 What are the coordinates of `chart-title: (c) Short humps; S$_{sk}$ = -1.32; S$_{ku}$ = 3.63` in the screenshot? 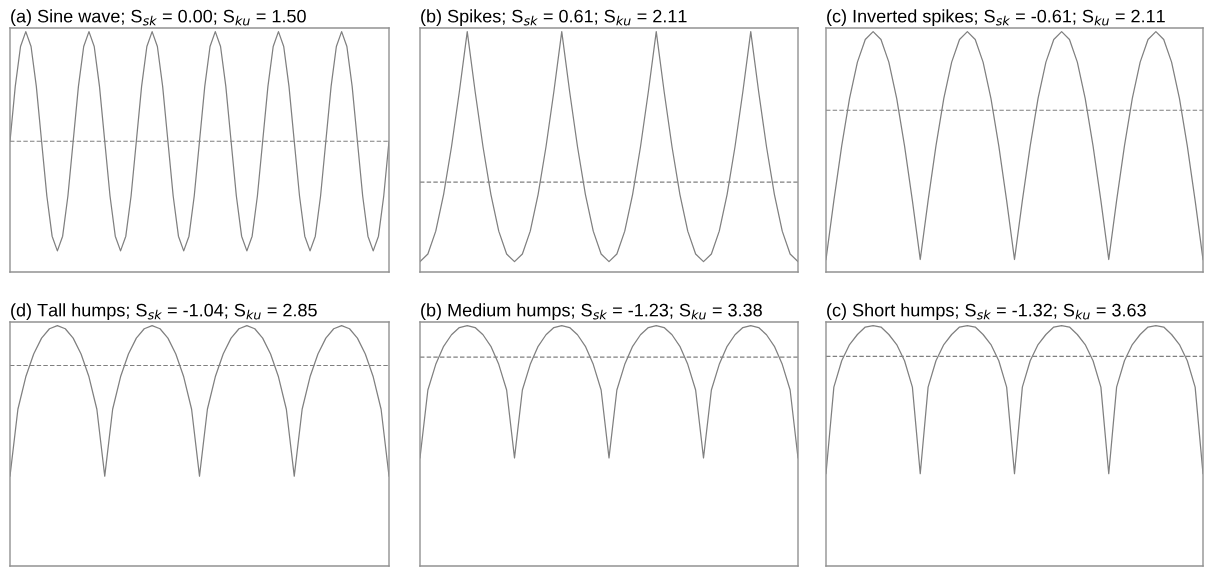 It's located at (986, 312).